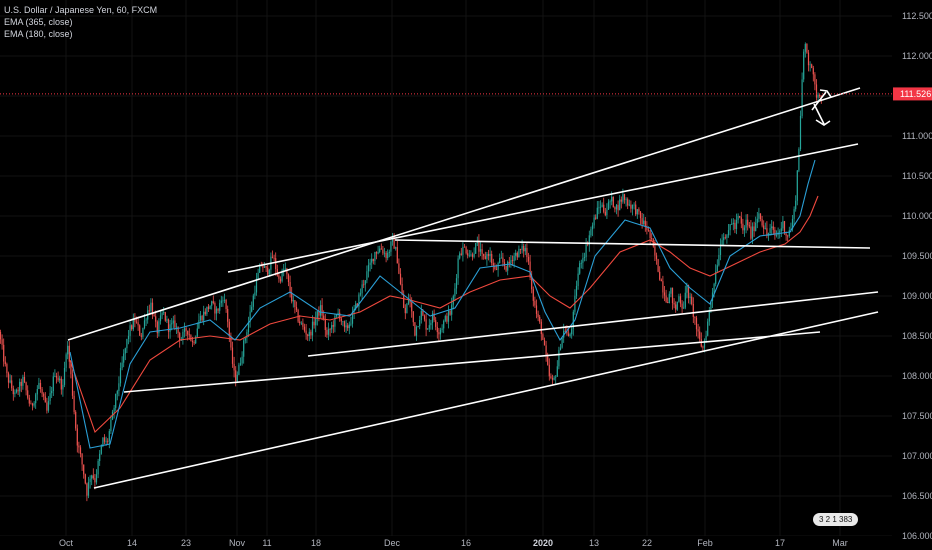  What do you see at coordinates (821, 107) in the screenshot?
I see `arrow-annotation` at bounding box center [821, 107].